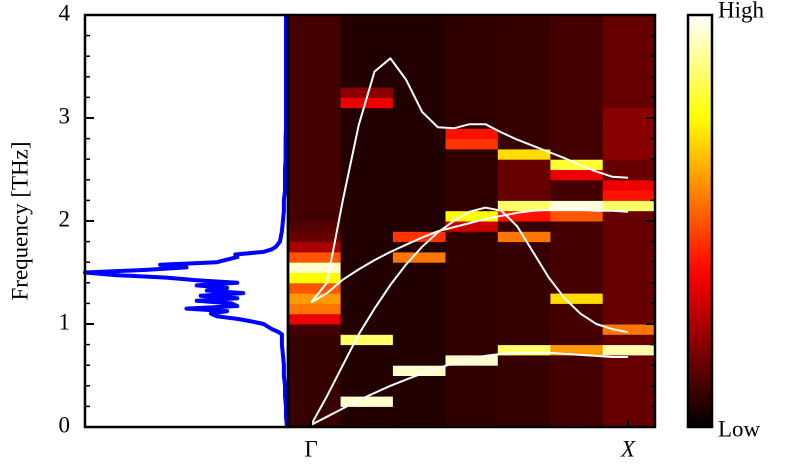 Image resolution: width=789 pixels, height=467 pixels. I want to click on y-tick-label: 4, so click(65, 12).